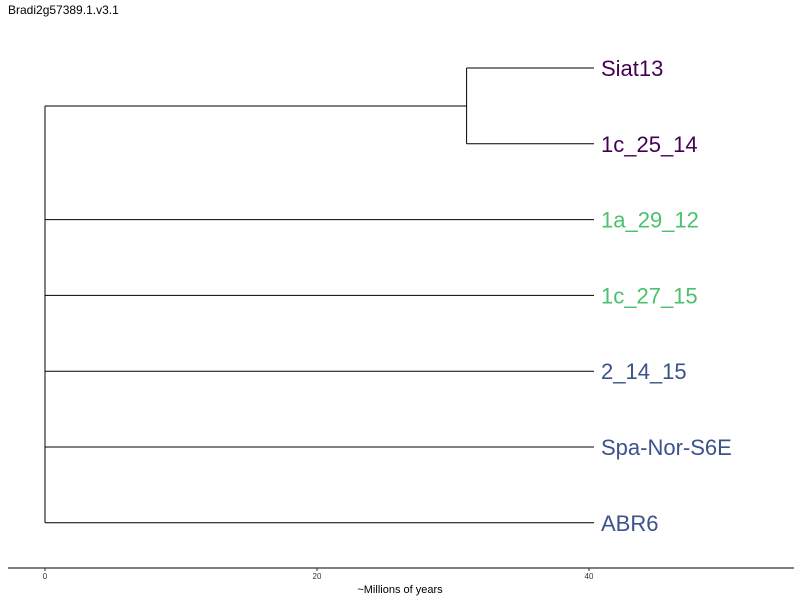 This screenshot has height=600, width=800. I want to click on tip-label: Spa-Nor-S6E, so click(666, 447).